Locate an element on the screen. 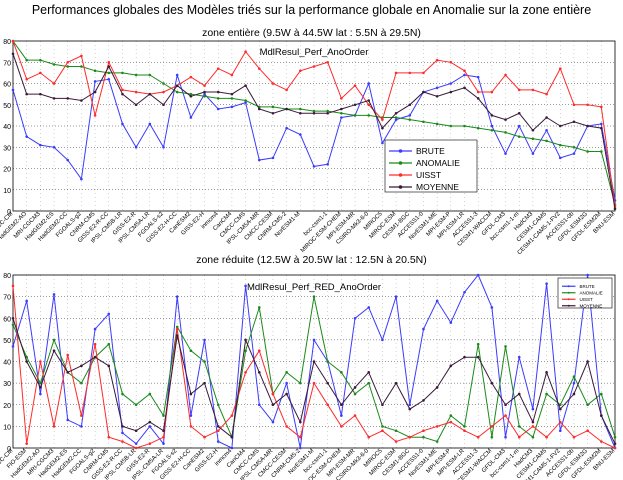  y-tick-label: 60 is located at coordinates (7, 85).